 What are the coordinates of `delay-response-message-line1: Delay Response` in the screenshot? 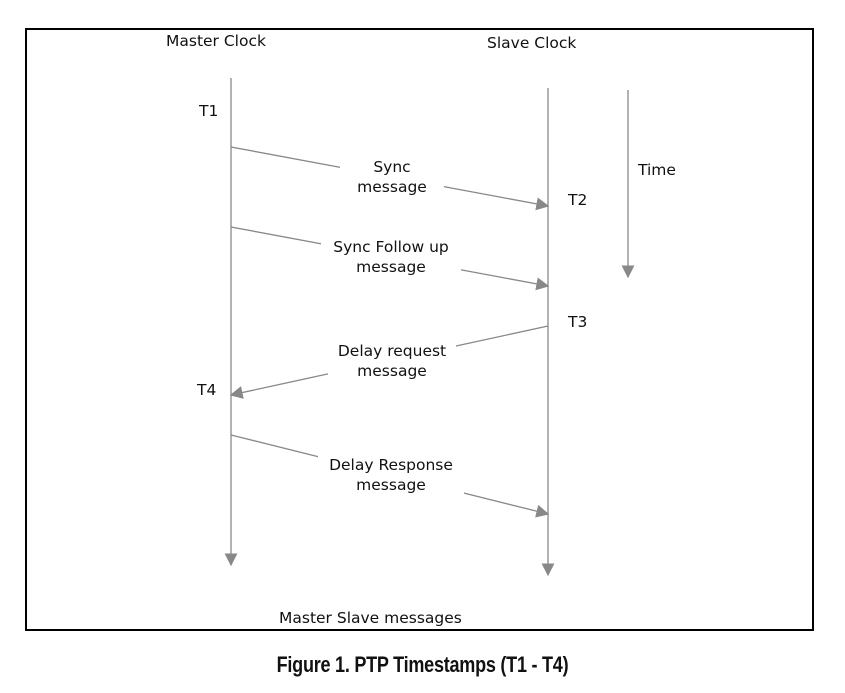 It's located at (391, 465).